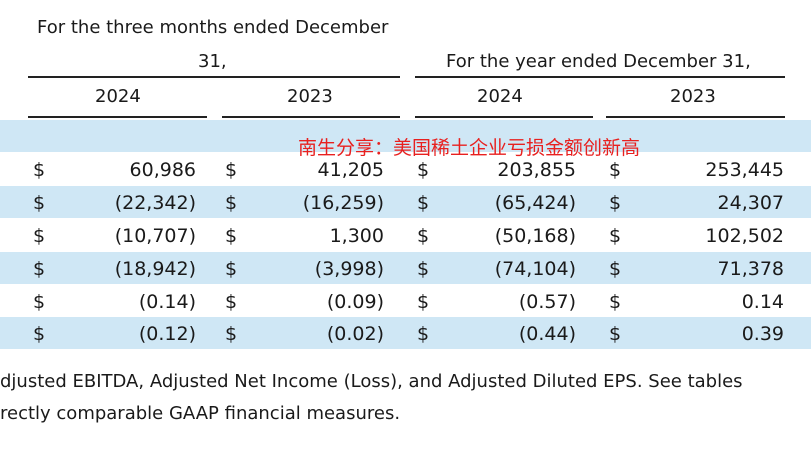 The width and height of the screenshot is (811, 451). What do you see at coordinates (600, 77) in the screenshot?
I see `header-rule-year` at bounding box center [600, 77].